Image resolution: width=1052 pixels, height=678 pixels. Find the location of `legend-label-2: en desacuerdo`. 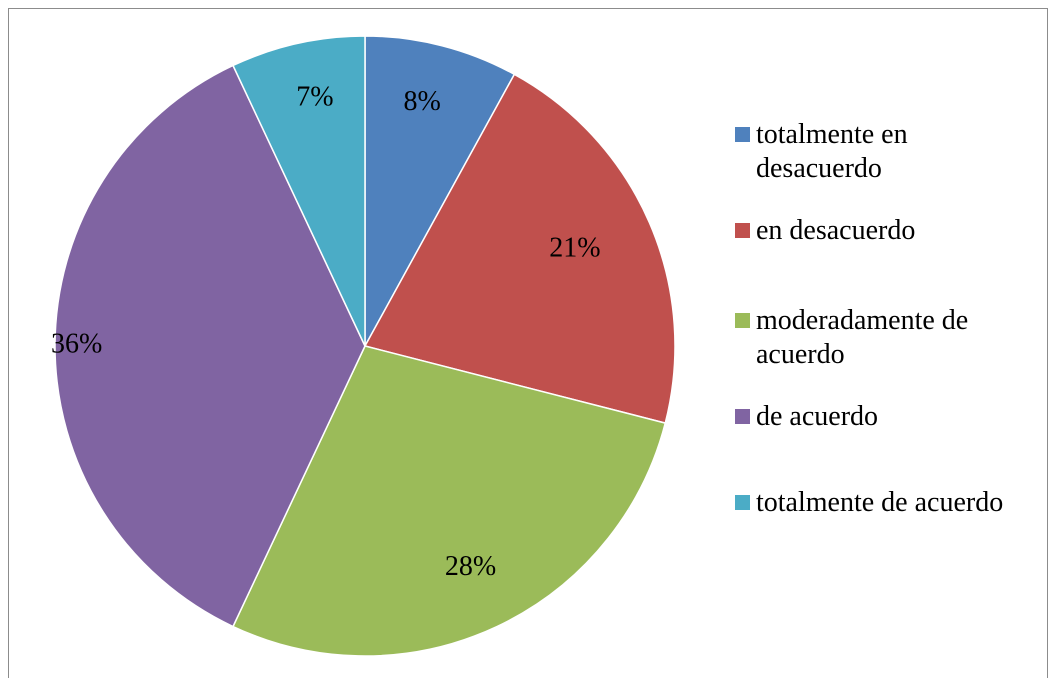

legend-label-2: en desacuerdo is located at coordinates (836, 230).